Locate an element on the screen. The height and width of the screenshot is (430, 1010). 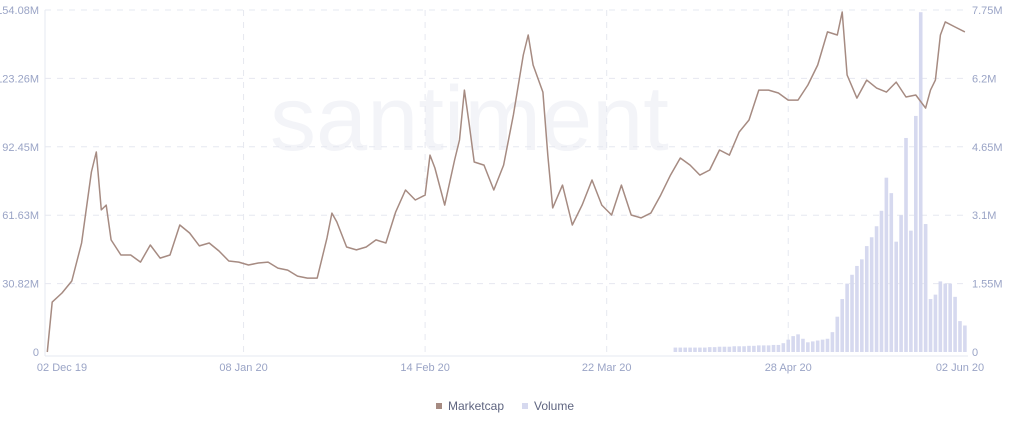
x-tick-label: 02 Dec 19 is located at coordinates (62, 368).